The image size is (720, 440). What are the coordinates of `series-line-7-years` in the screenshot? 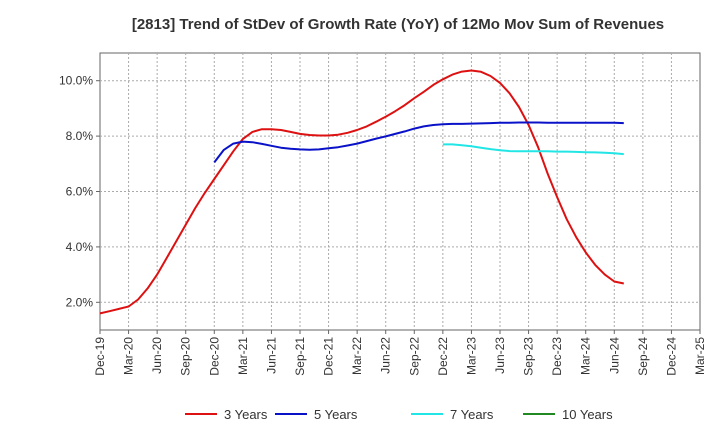 It's located at (533, 149).